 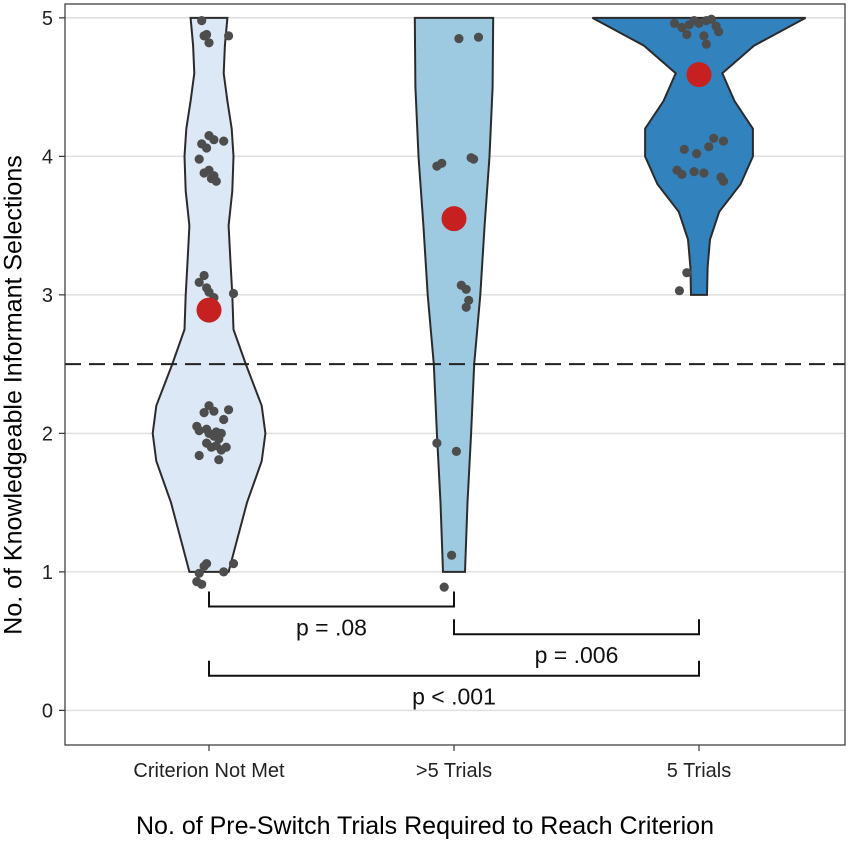 What do you see at coordinates (47, 434) in the screenshot?
I see `y-tick-label-2: 2` at bounding box center [47, 434].